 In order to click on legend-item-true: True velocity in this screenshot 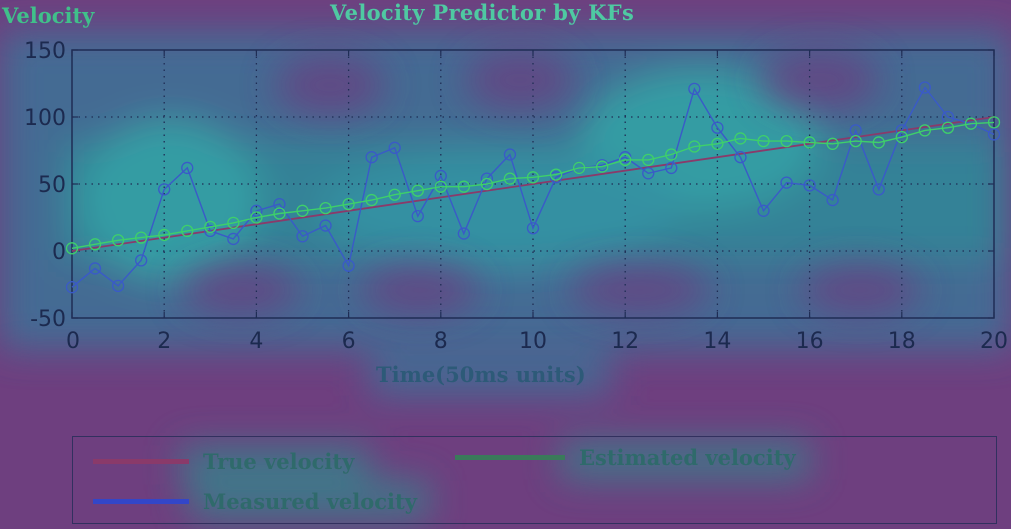, I will do `click(223, 461)`.